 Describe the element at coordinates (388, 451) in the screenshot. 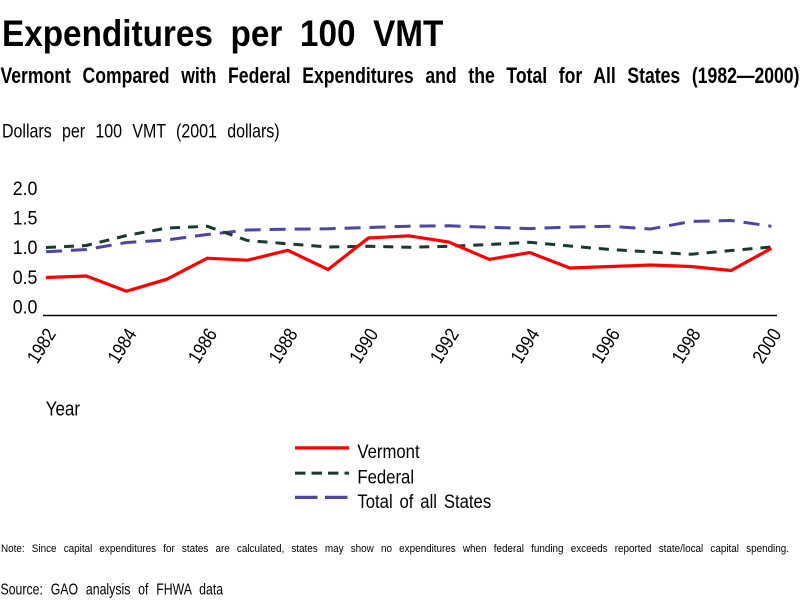

I see `svg-text: Vermont` at that location.